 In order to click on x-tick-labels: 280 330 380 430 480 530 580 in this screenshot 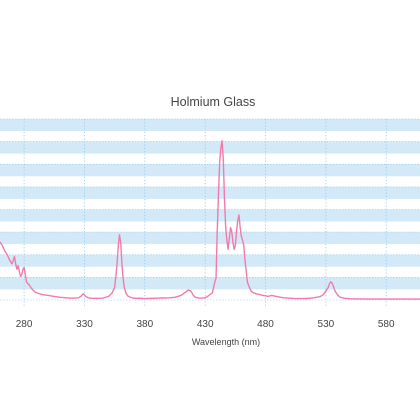, I will do `click(205, 324)`.